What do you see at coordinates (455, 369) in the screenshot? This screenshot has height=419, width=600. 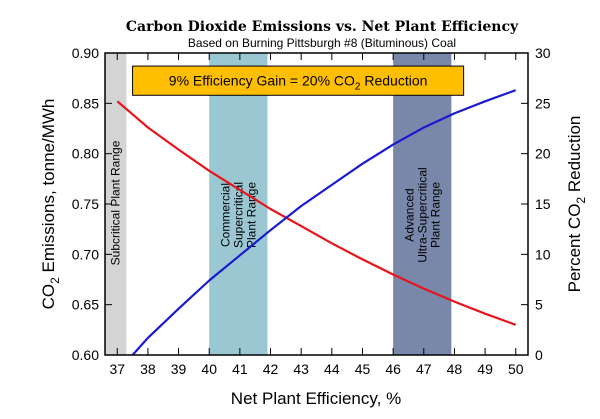 I see `x-tick-label: 48` at bounding box center [455, 369].